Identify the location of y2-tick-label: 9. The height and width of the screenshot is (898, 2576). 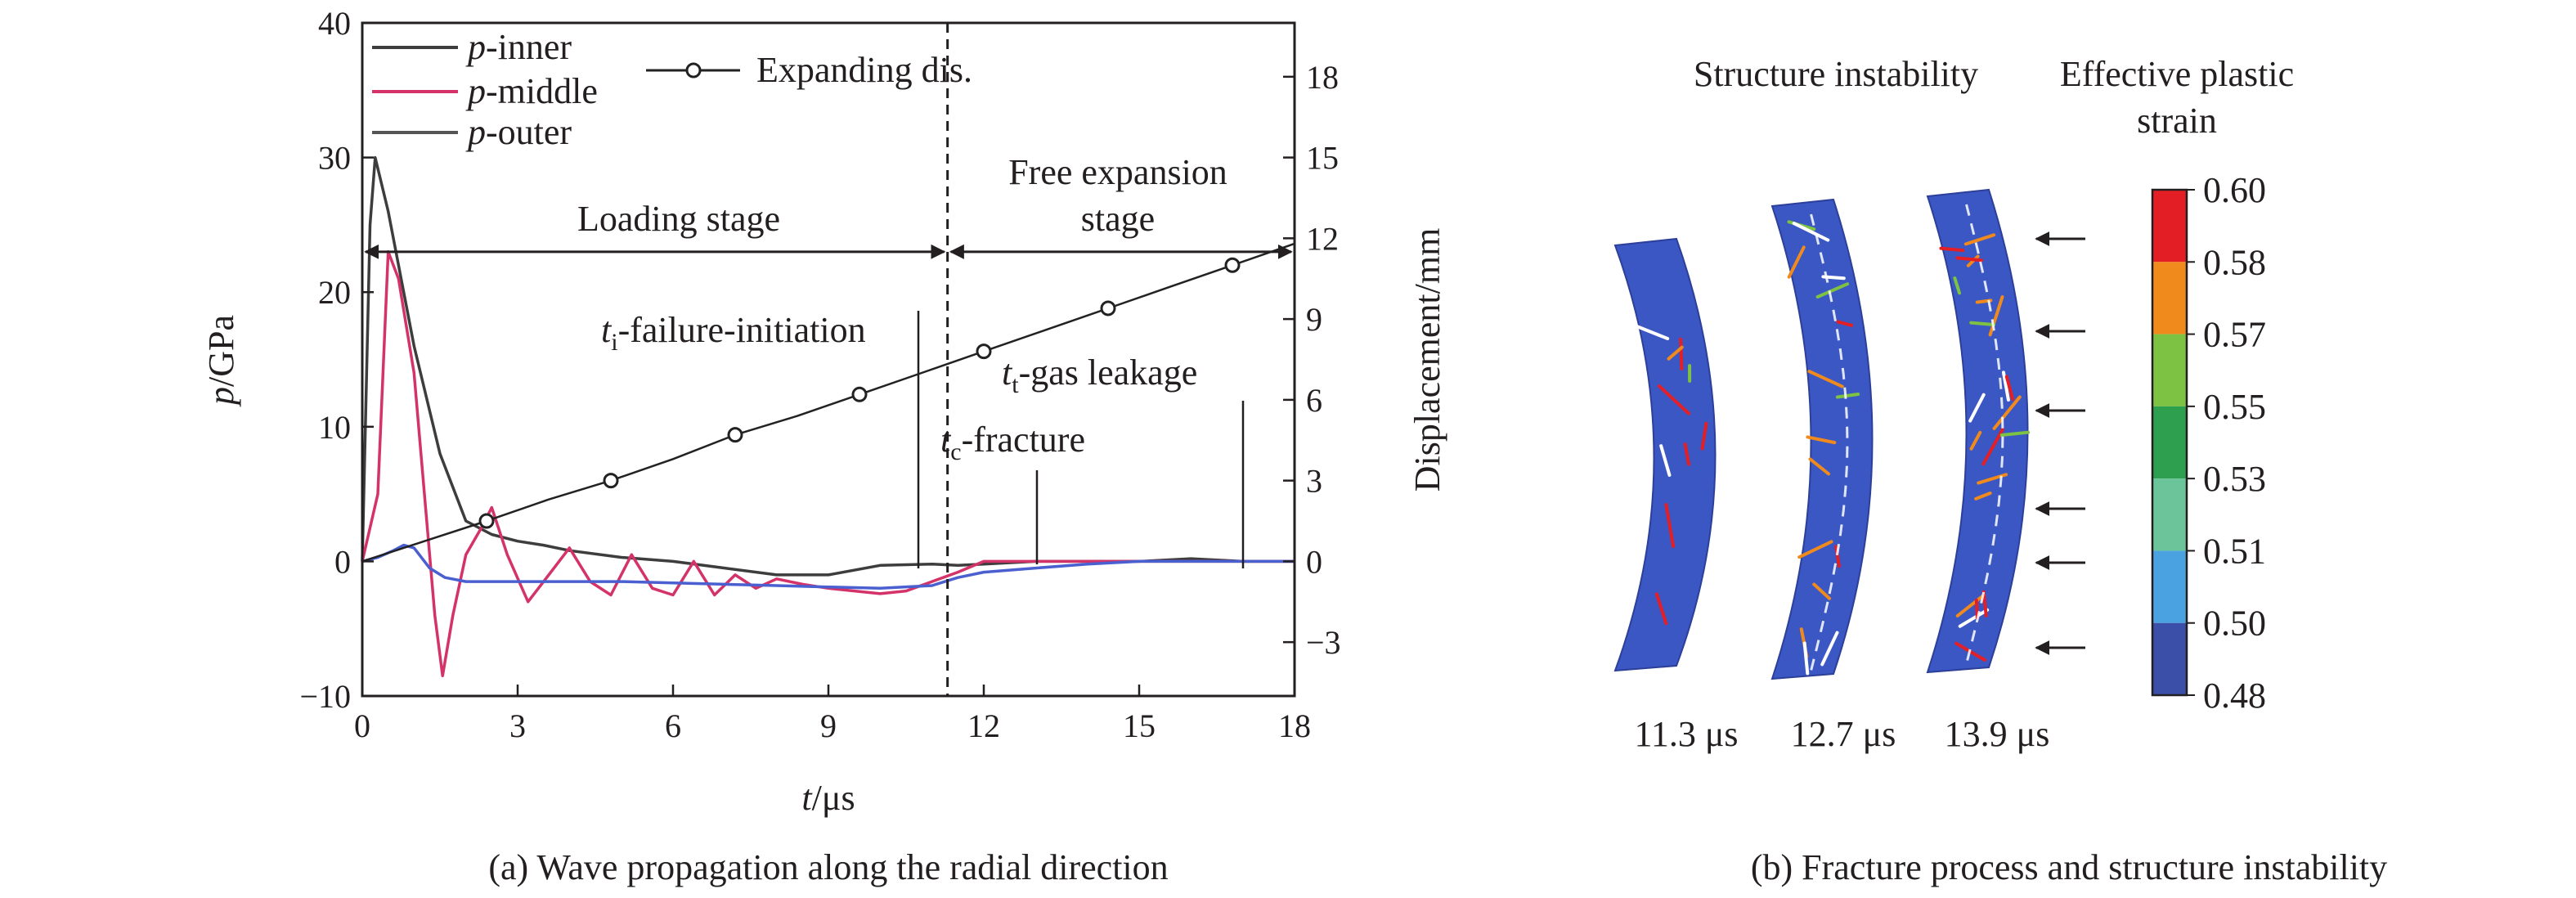
(1314, 319).